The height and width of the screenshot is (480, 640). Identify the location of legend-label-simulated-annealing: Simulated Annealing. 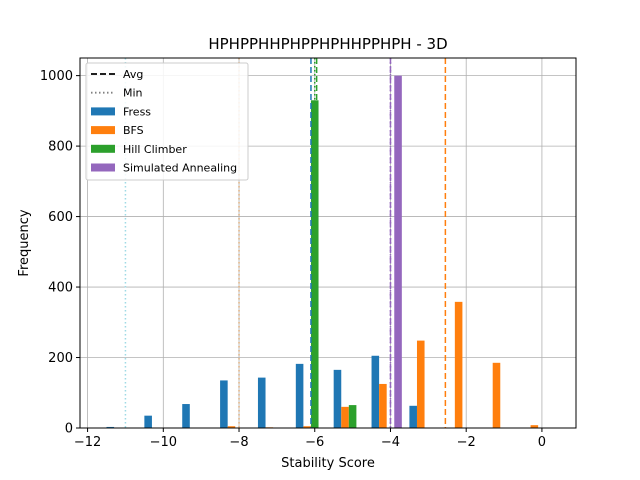
(180, 168).